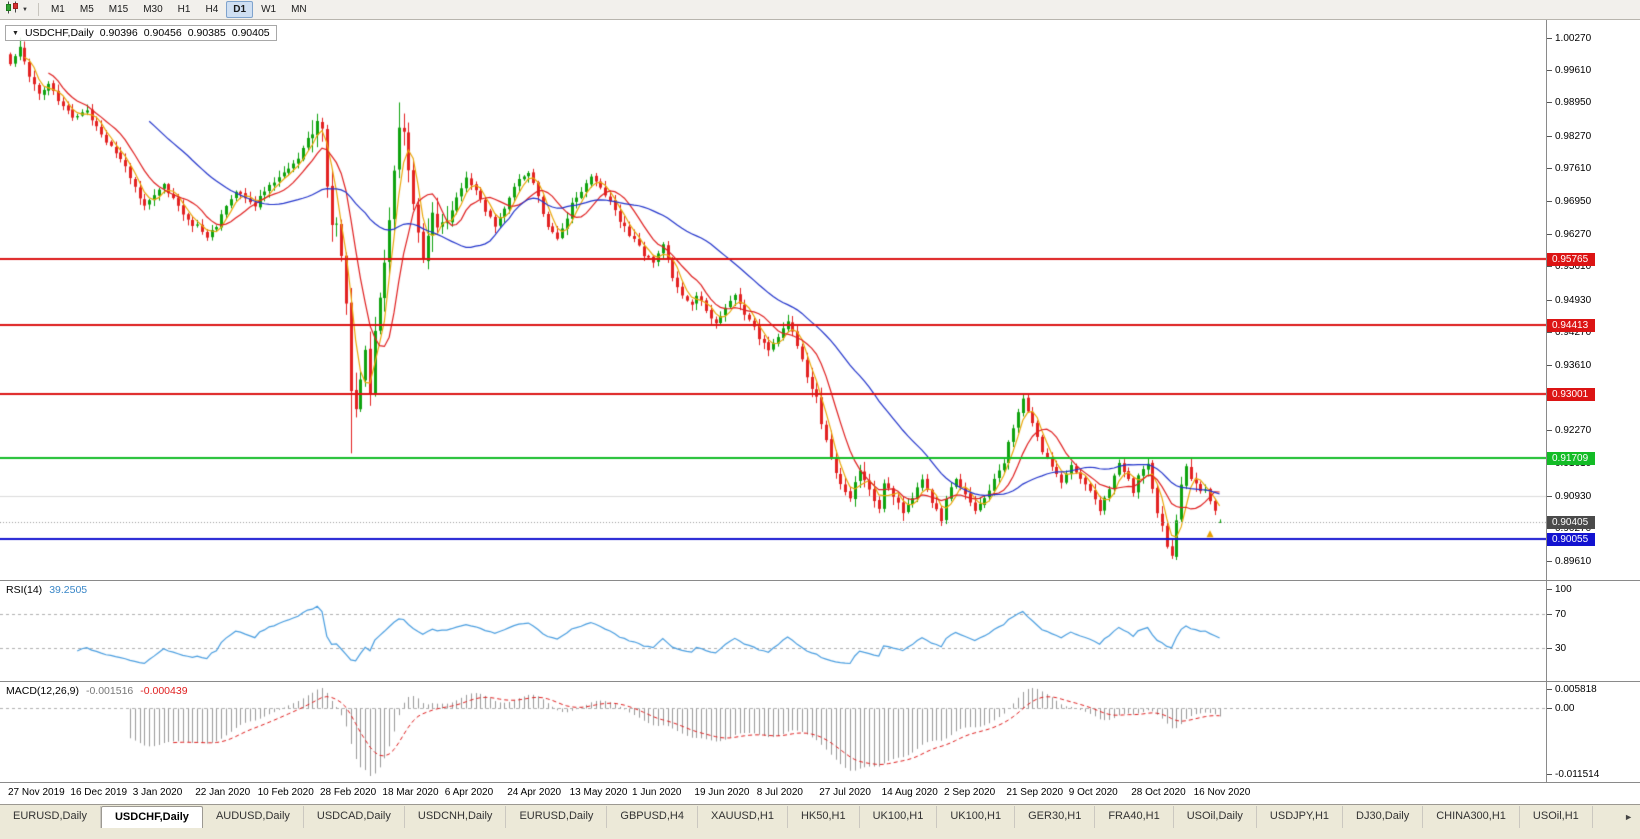 This screenshot has width=1640, height=839. Describe the element at coordinates (970, 792) in the screenshot. I see `date-axis-label: 2 Sep 2020` at that location.